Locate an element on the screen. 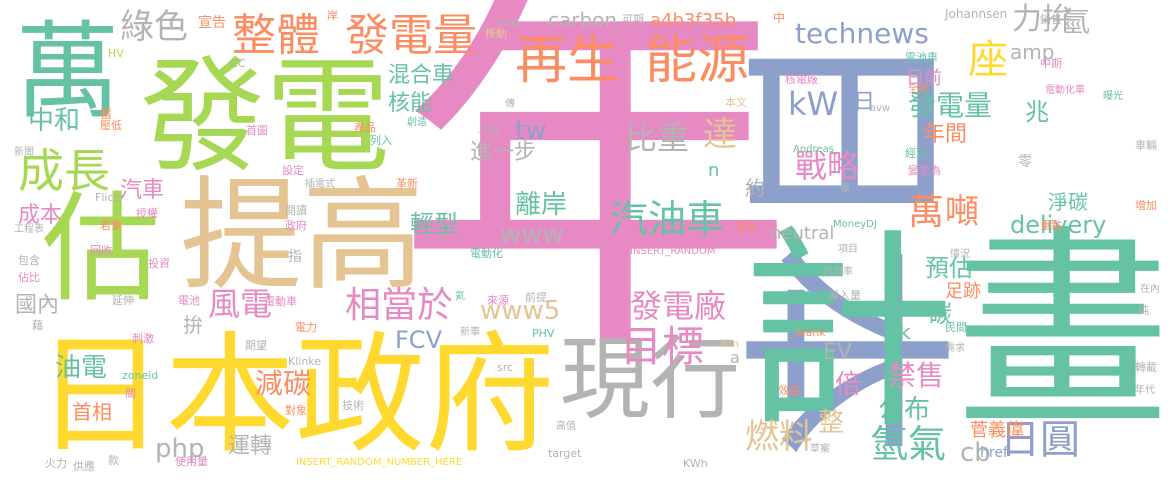 Image resolution: width=1175 pixels, height=482 pixels. cloud-word: carbon is located at coordinates (583, 20).